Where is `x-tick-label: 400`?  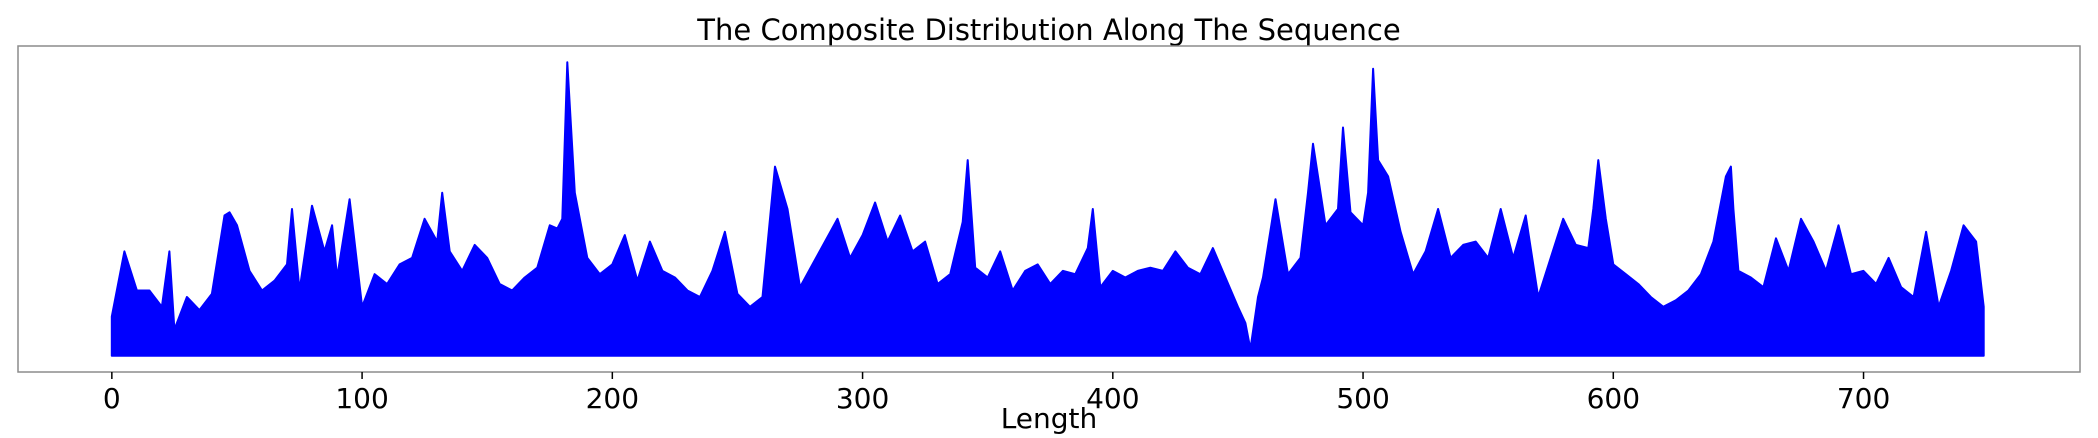
x-tick-label: 400 is located at coordinates (1112, 398).